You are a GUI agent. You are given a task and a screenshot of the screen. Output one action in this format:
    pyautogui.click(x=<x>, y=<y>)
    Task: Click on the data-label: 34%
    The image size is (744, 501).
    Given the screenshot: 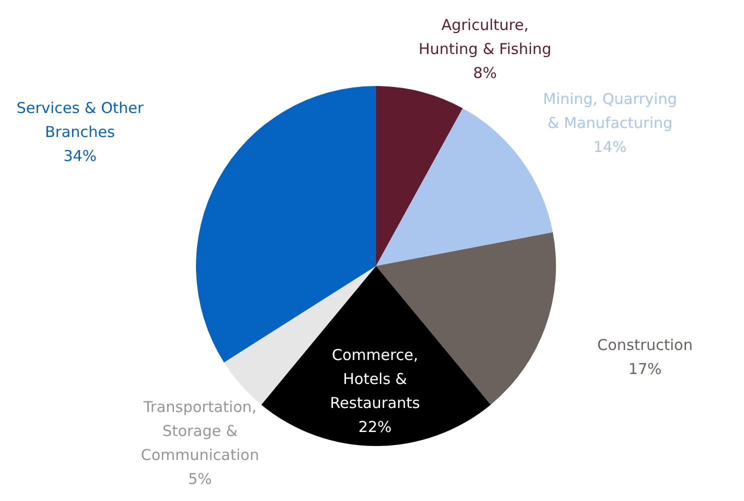 What is the action you would take?
    pyautogui.click(x=80, y=156)
    